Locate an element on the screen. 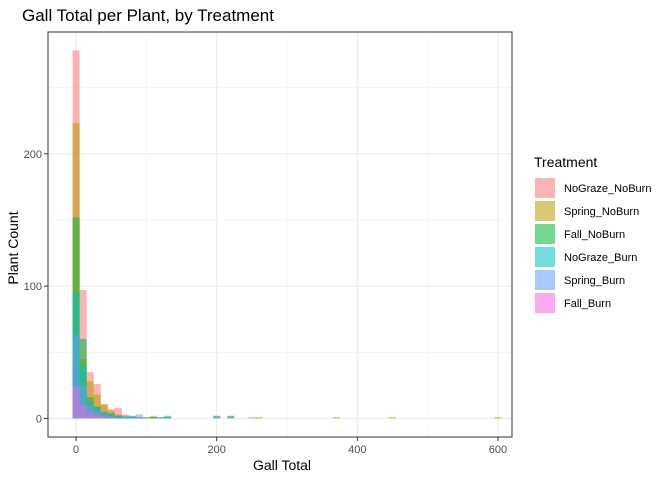 The image size is (672, 485). y-tick-label: 0 is located at coordinates (39, 419).